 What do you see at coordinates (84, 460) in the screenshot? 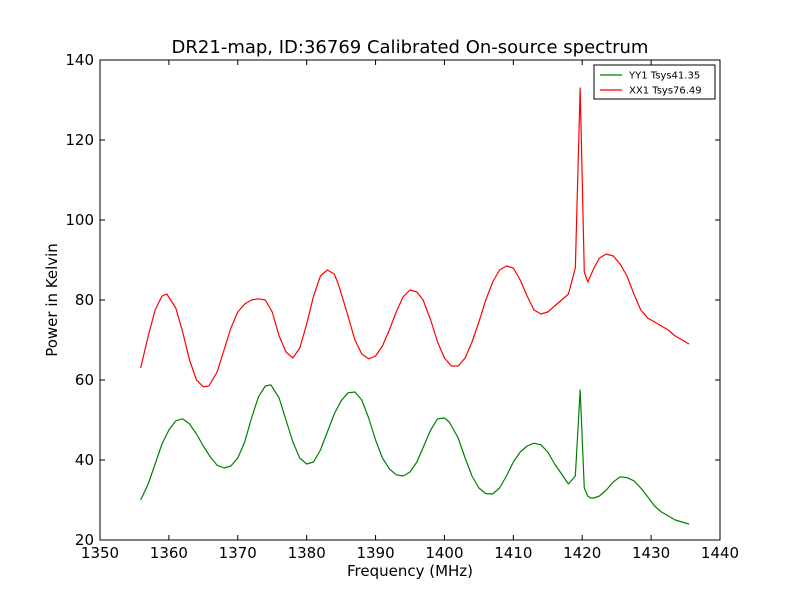
I see `y-tick-label: 40` at bounding box center [84, 460].